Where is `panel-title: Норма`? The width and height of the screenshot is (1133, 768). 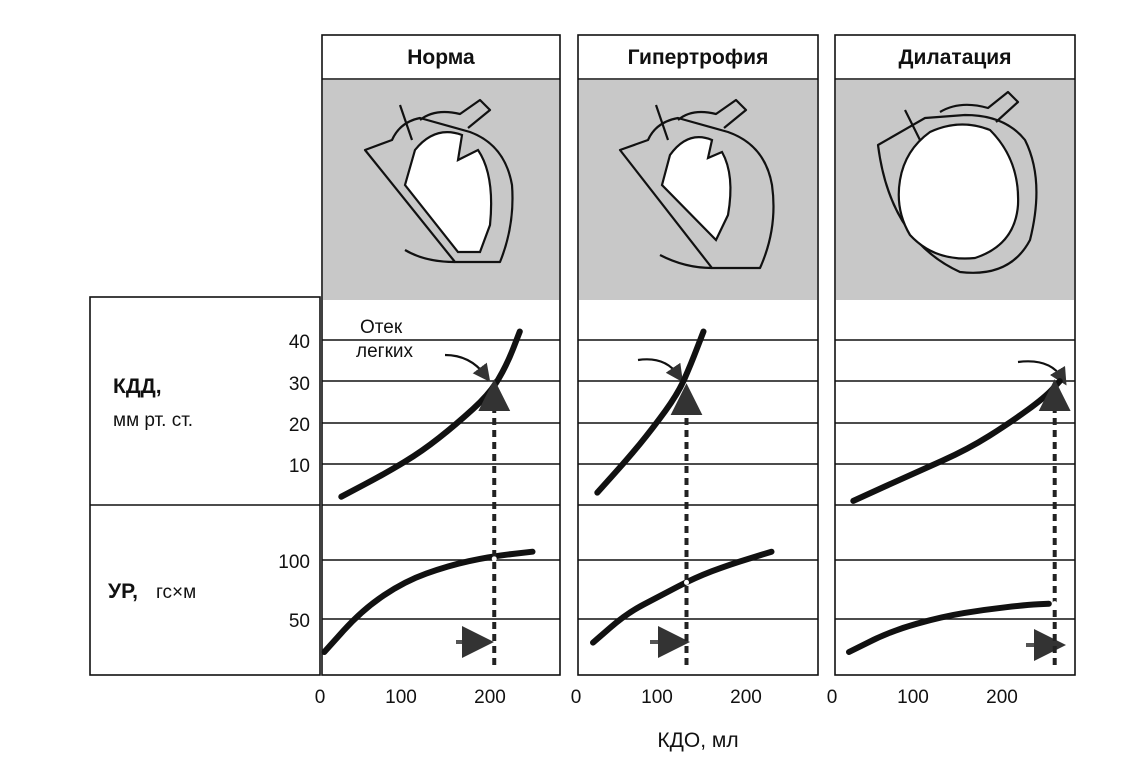
panel-title: Норма is located at coordinates (441, 57).